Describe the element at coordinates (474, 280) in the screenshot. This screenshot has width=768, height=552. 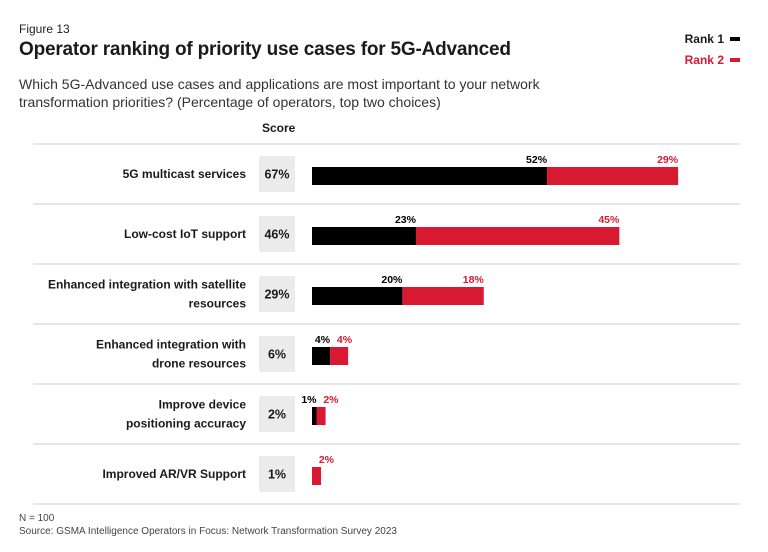
I see `value-label-rank2: 18%` at that location.